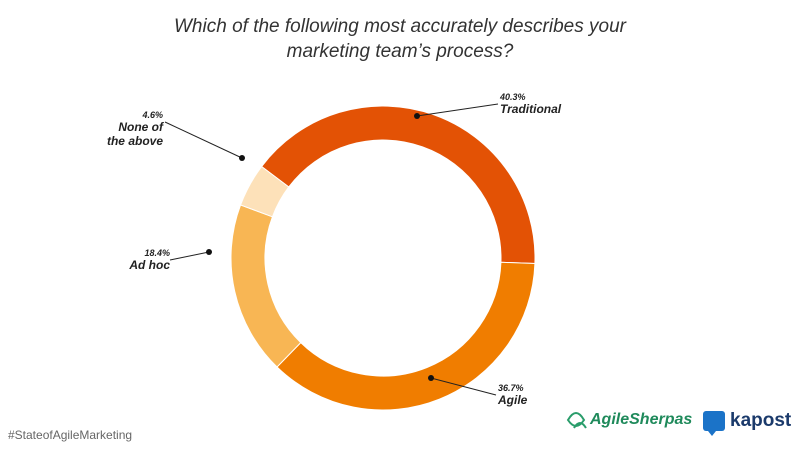 The height and width of the screenshot is (449, 800). What do you see at coordinates (513, 97) in the screenshot?
I see `value-label: 40.3%` at bounding box center [513, 97].